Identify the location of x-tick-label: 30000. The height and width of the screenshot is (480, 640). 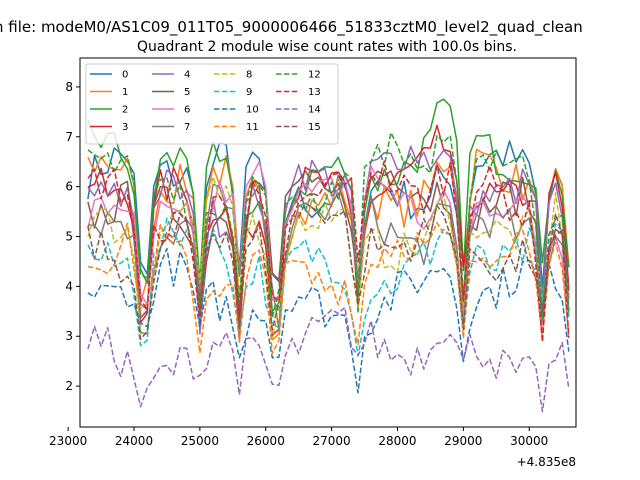
(529, 441).